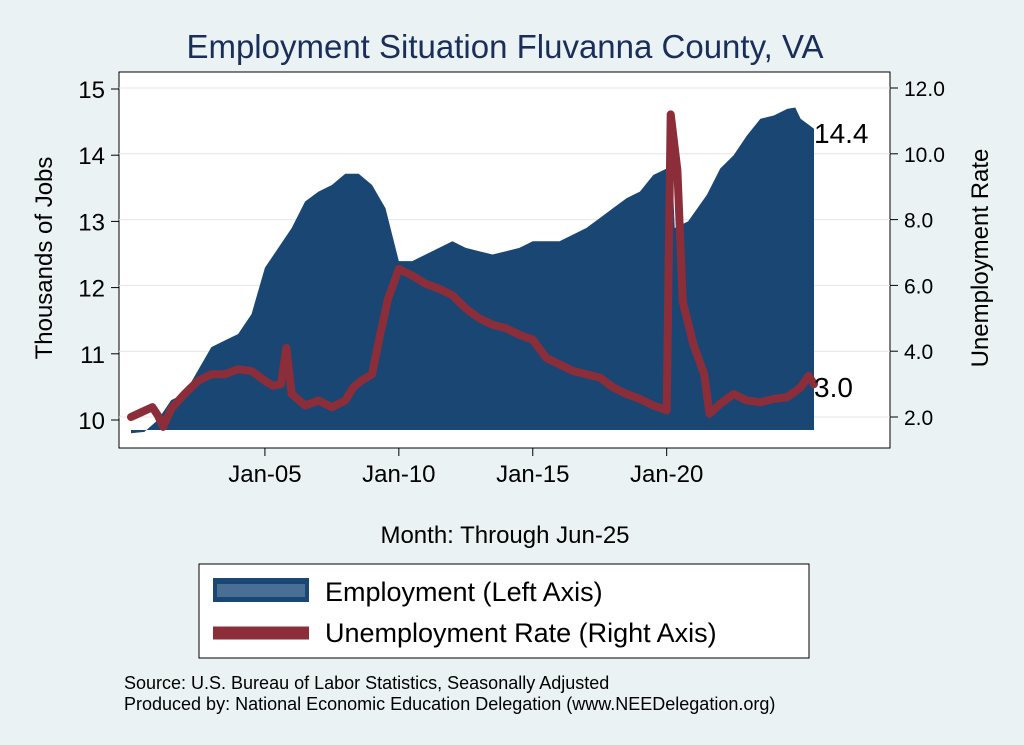 The image size is (1024, 745). I want to click on right-tick-label: 2.0, so click(918, 418).